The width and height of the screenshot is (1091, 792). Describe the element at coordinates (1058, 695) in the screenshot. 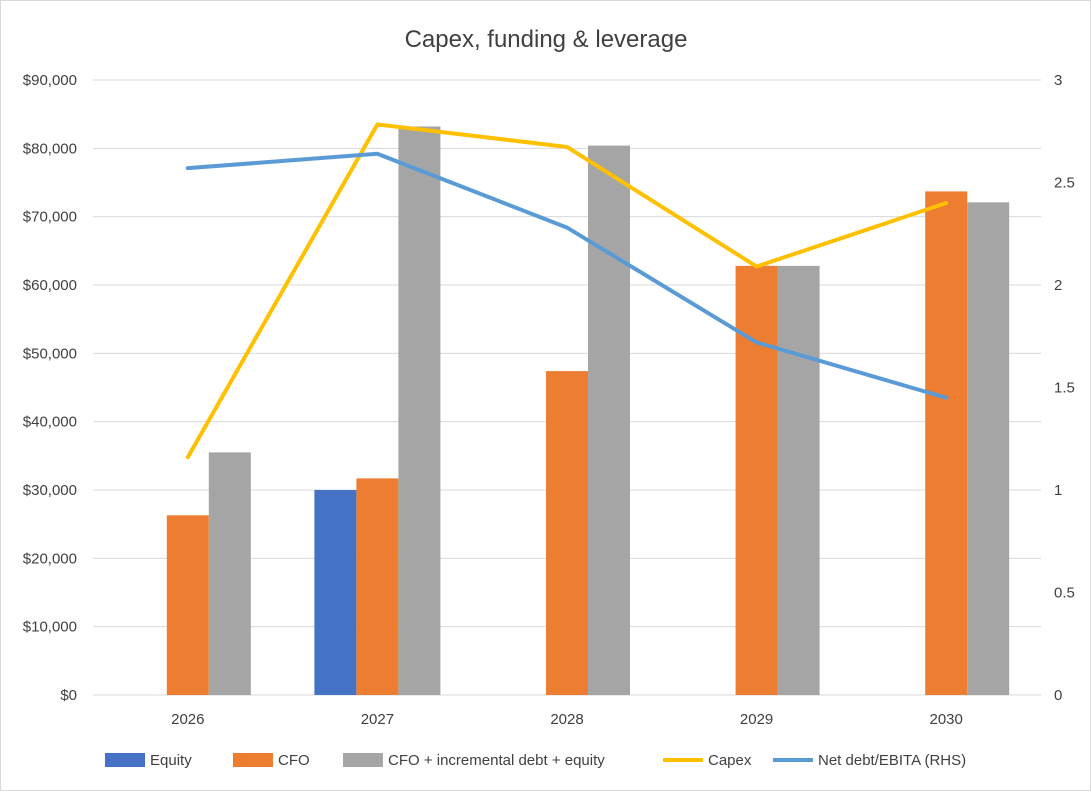

I see `right-tick-label: 0` at that location.